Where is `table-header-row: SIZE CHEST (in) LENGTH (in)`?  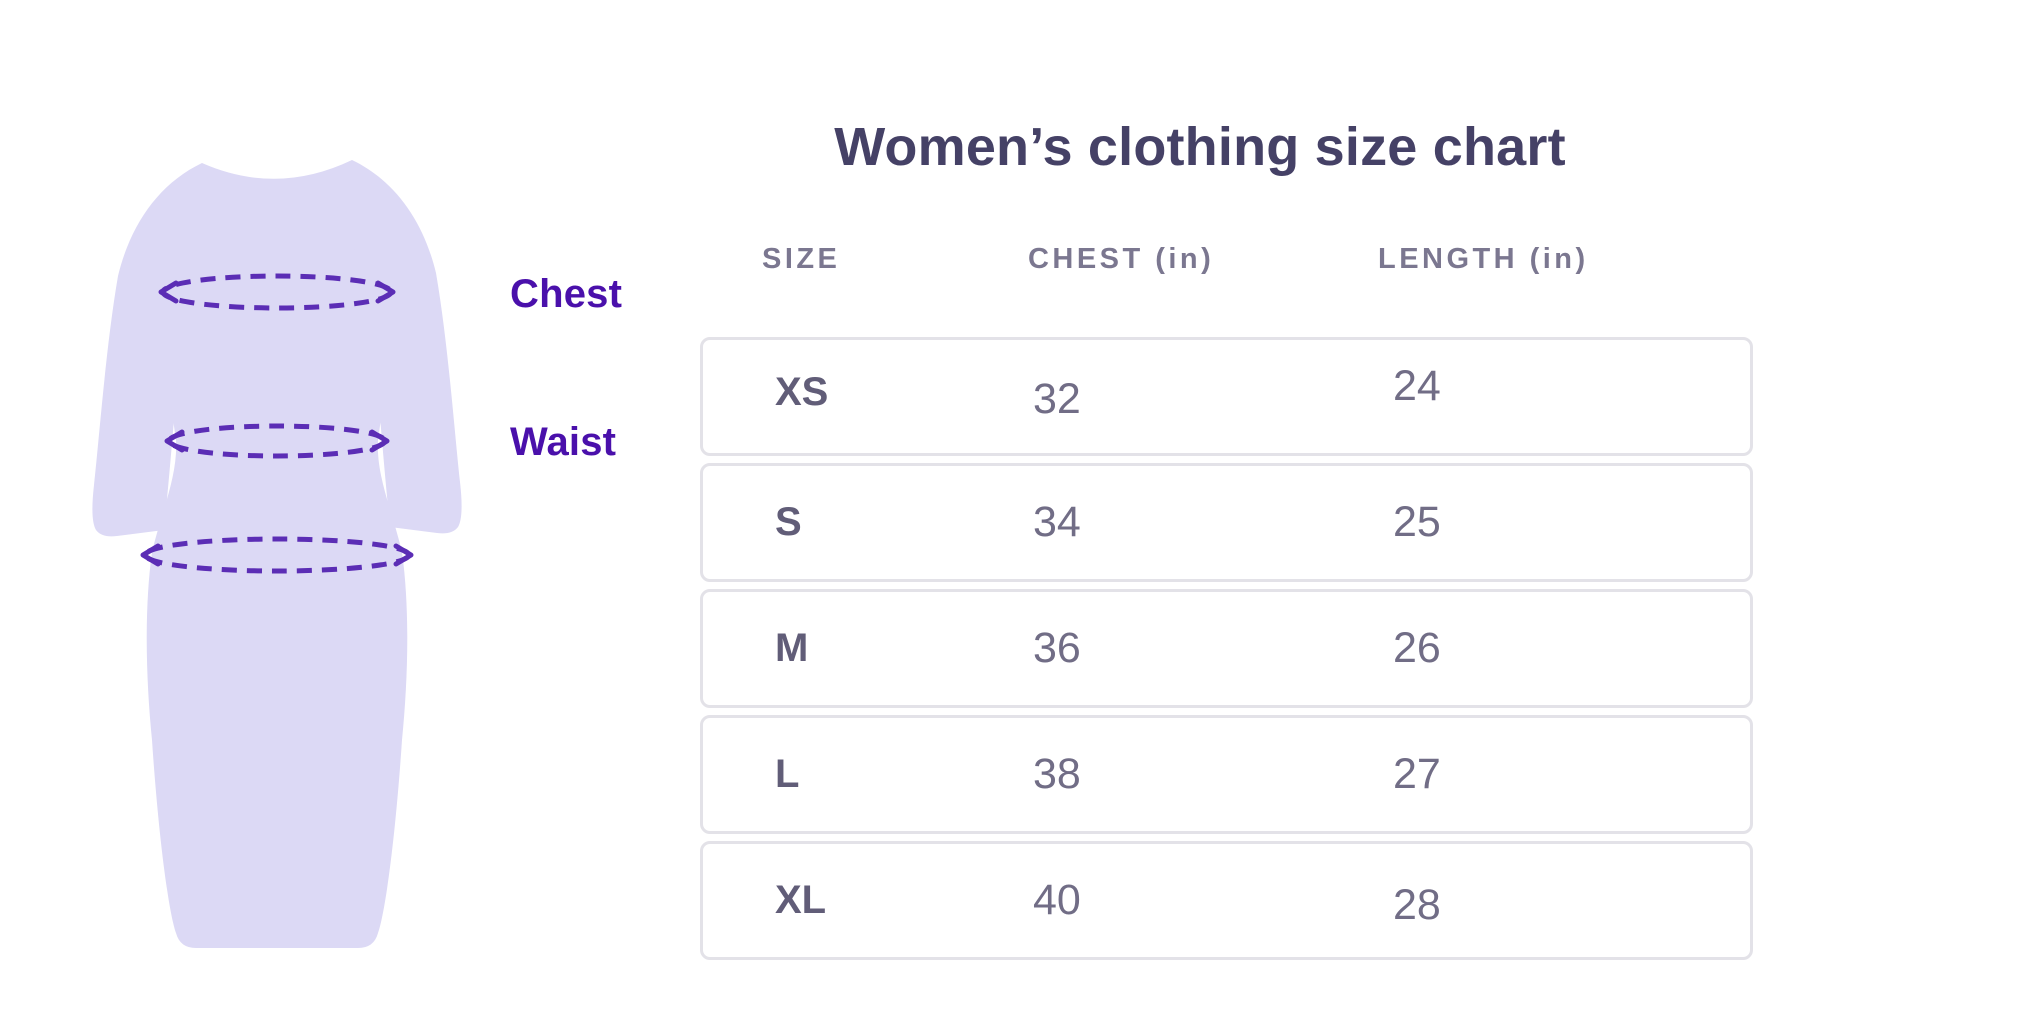
table-header-row: SIZE CHEST (in) LENGTH (in) is located at coordinates (1226, 263).